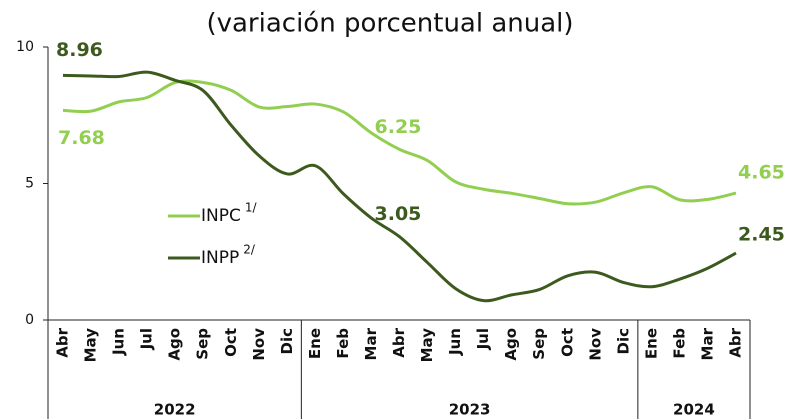  Describe the element at coordinates (29, 320) in the screenshot. I see `y-tick-label: 0` at that location.